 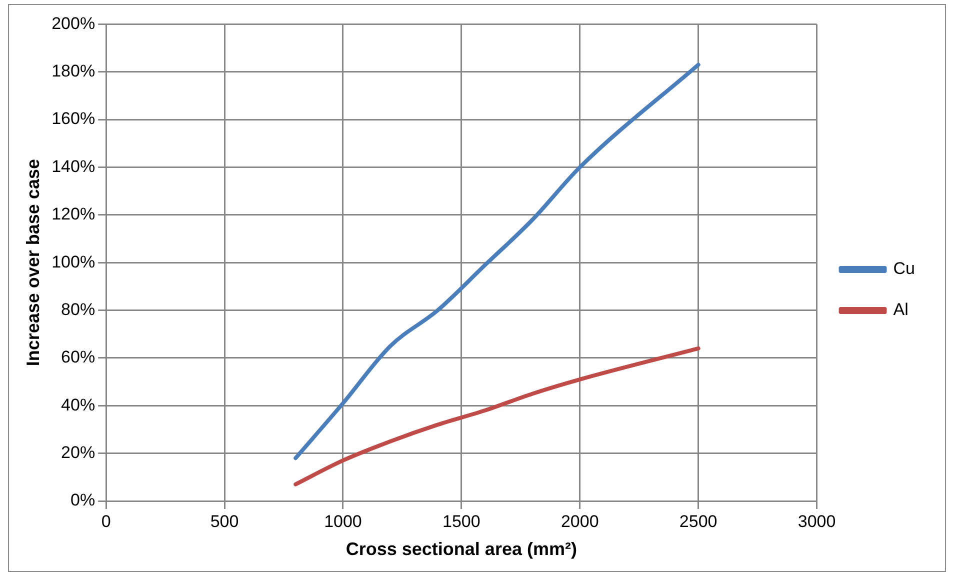 I want to click on x-tick-label: 0, so click(x=106, y=521).